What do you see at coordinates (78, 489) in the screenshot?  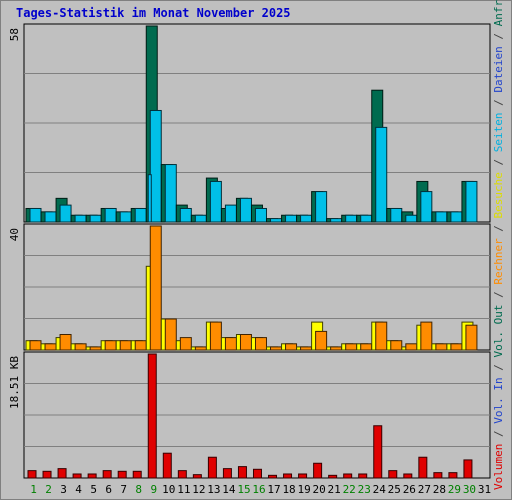 I see `tick-label-day: 4` at bounding box center [78, 489].